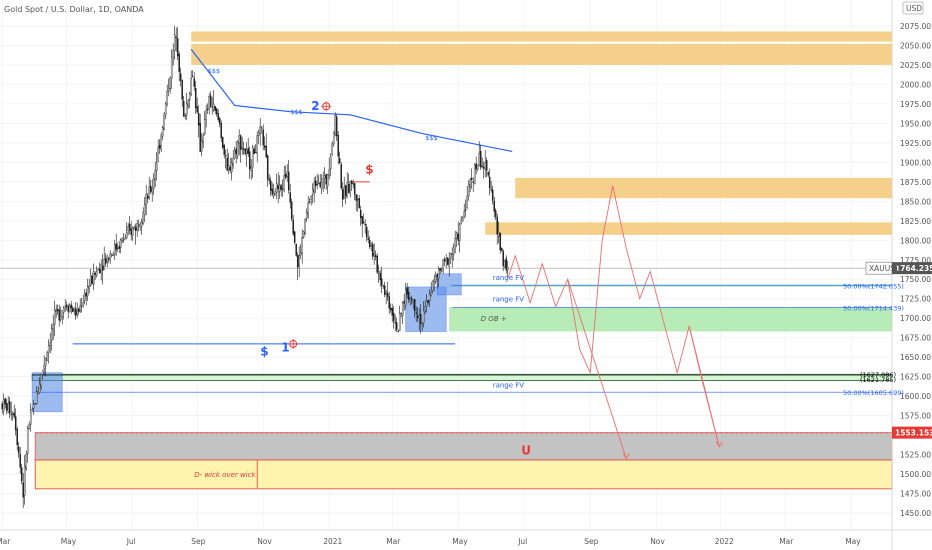  I want to click on d-wick-zone, so click(463, 474).